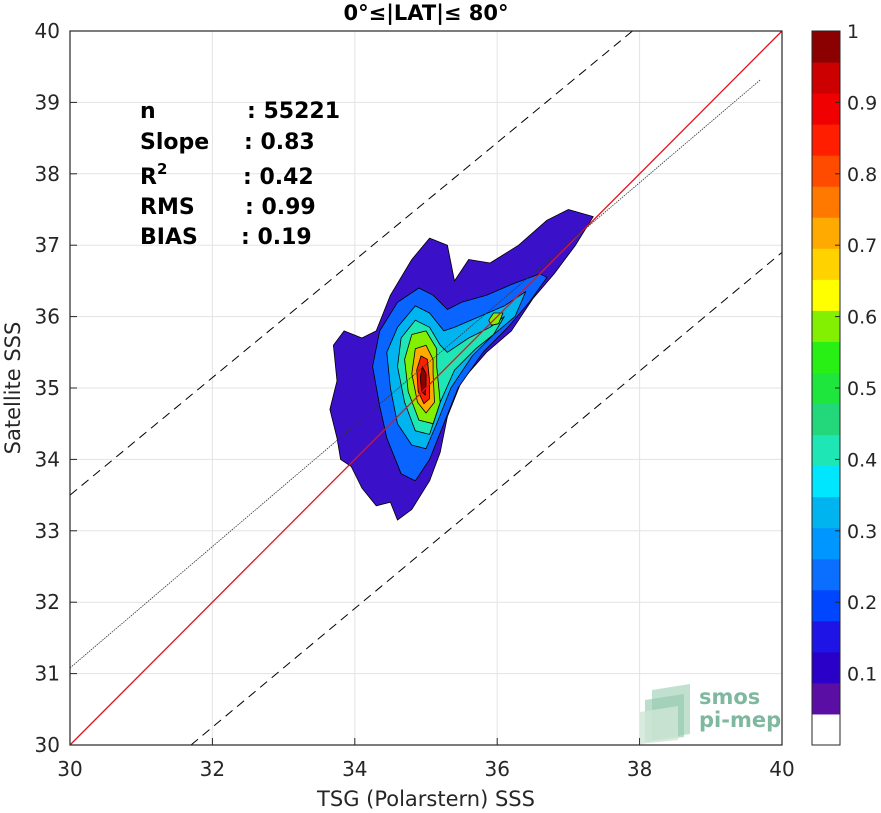 This screenshot has height=813, width=881. Describe the element at coordinates (47, 102) in the screenshot. I see `y-tick-label-9: 39` at that location.